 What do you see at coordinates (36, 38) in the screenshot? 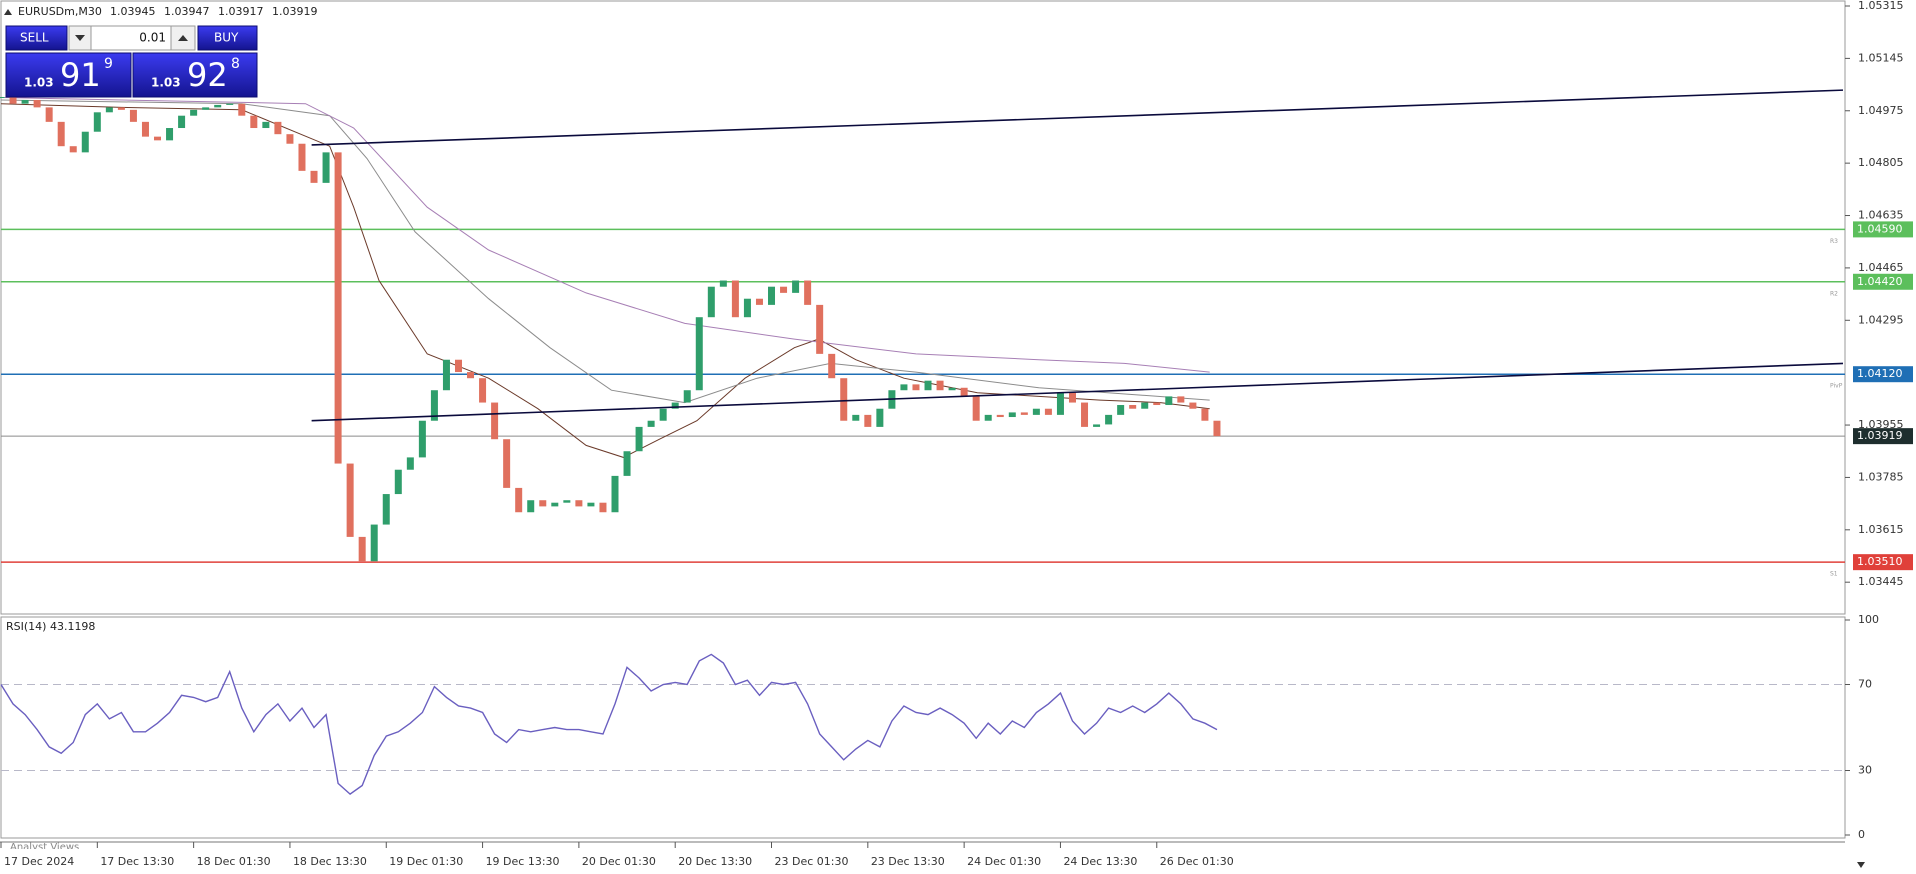
I see `sell-button` at bounding box center [36, 38].